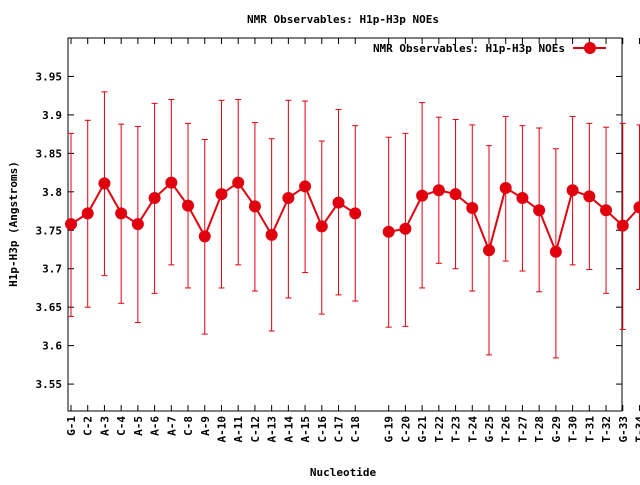 The image size is (640, 485). I want to click on series-line, so click(213, 210).